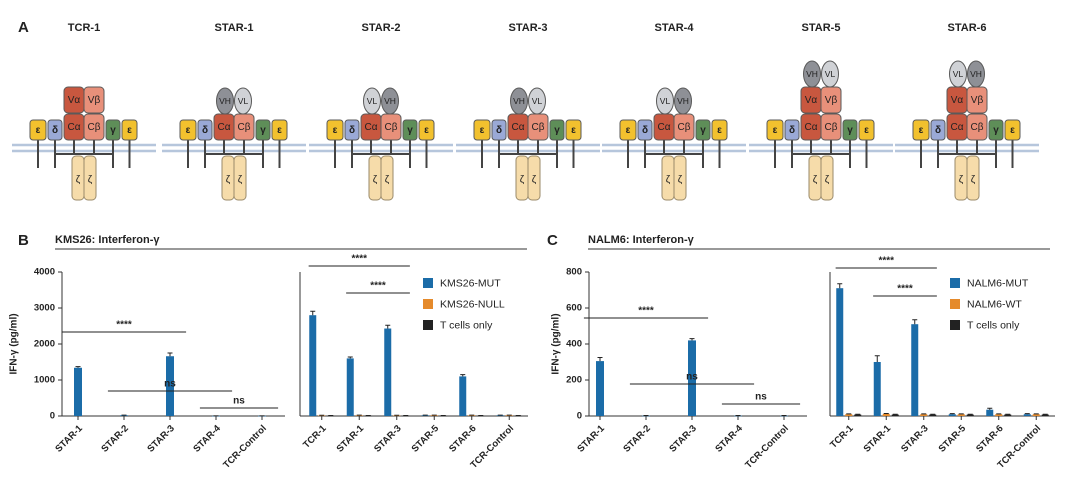  I want to click on y-tick-label: 1000, so click(44, 380).